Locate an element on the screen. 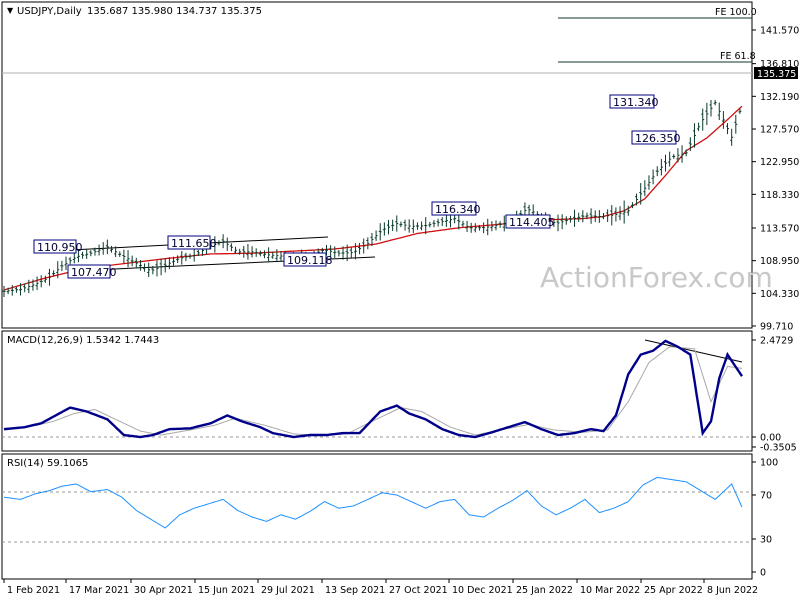 The image size is (800, 600). svg-text: 116.340 is located at coordinates (458, 209).